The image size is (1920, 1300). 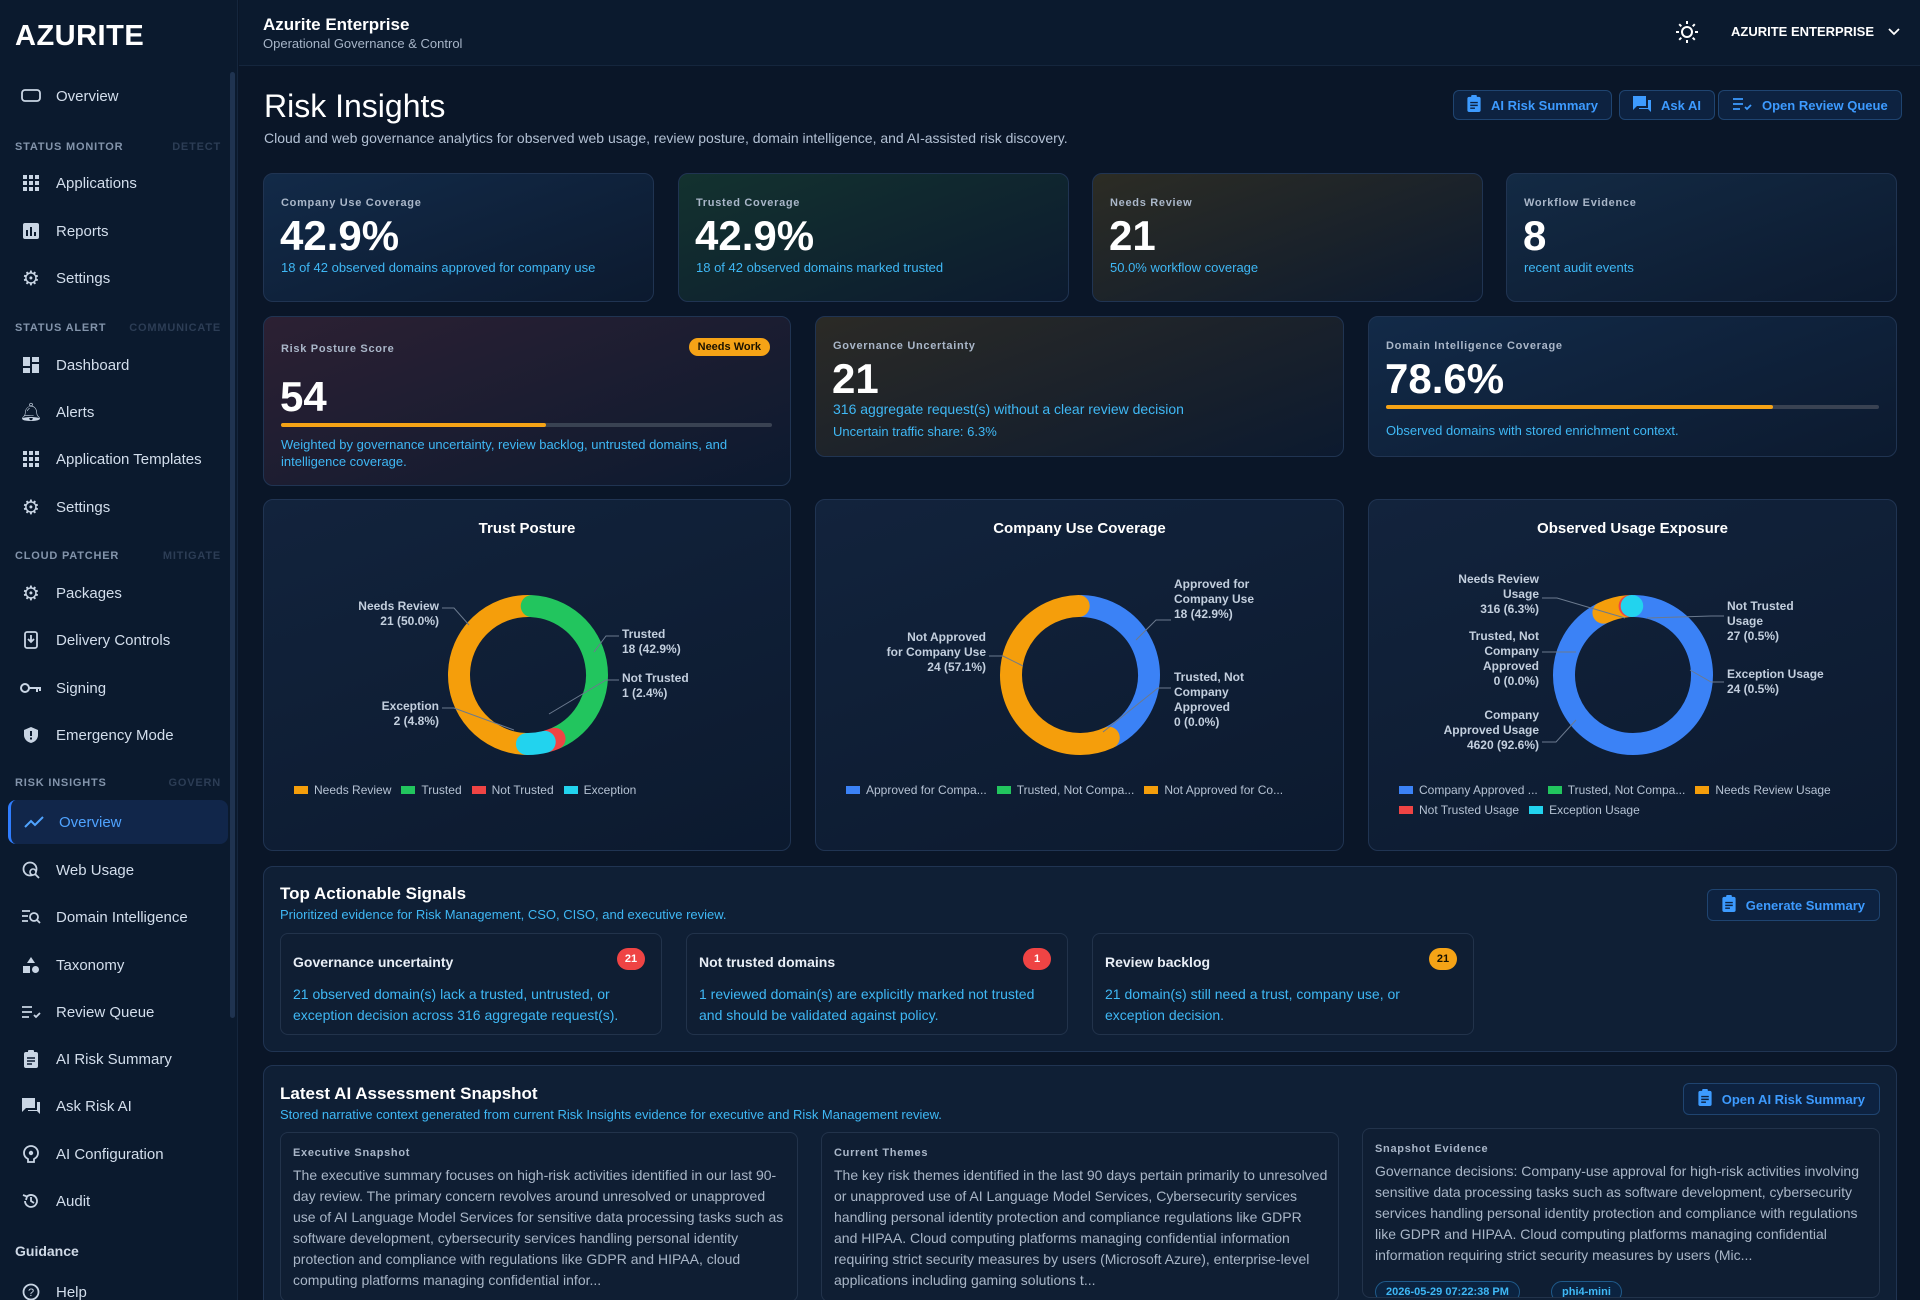 What do you see at coordinates (373, 893) in the screenshot?
I see `section-title: Top Actionable Signals` at bounding box center [373, 893].